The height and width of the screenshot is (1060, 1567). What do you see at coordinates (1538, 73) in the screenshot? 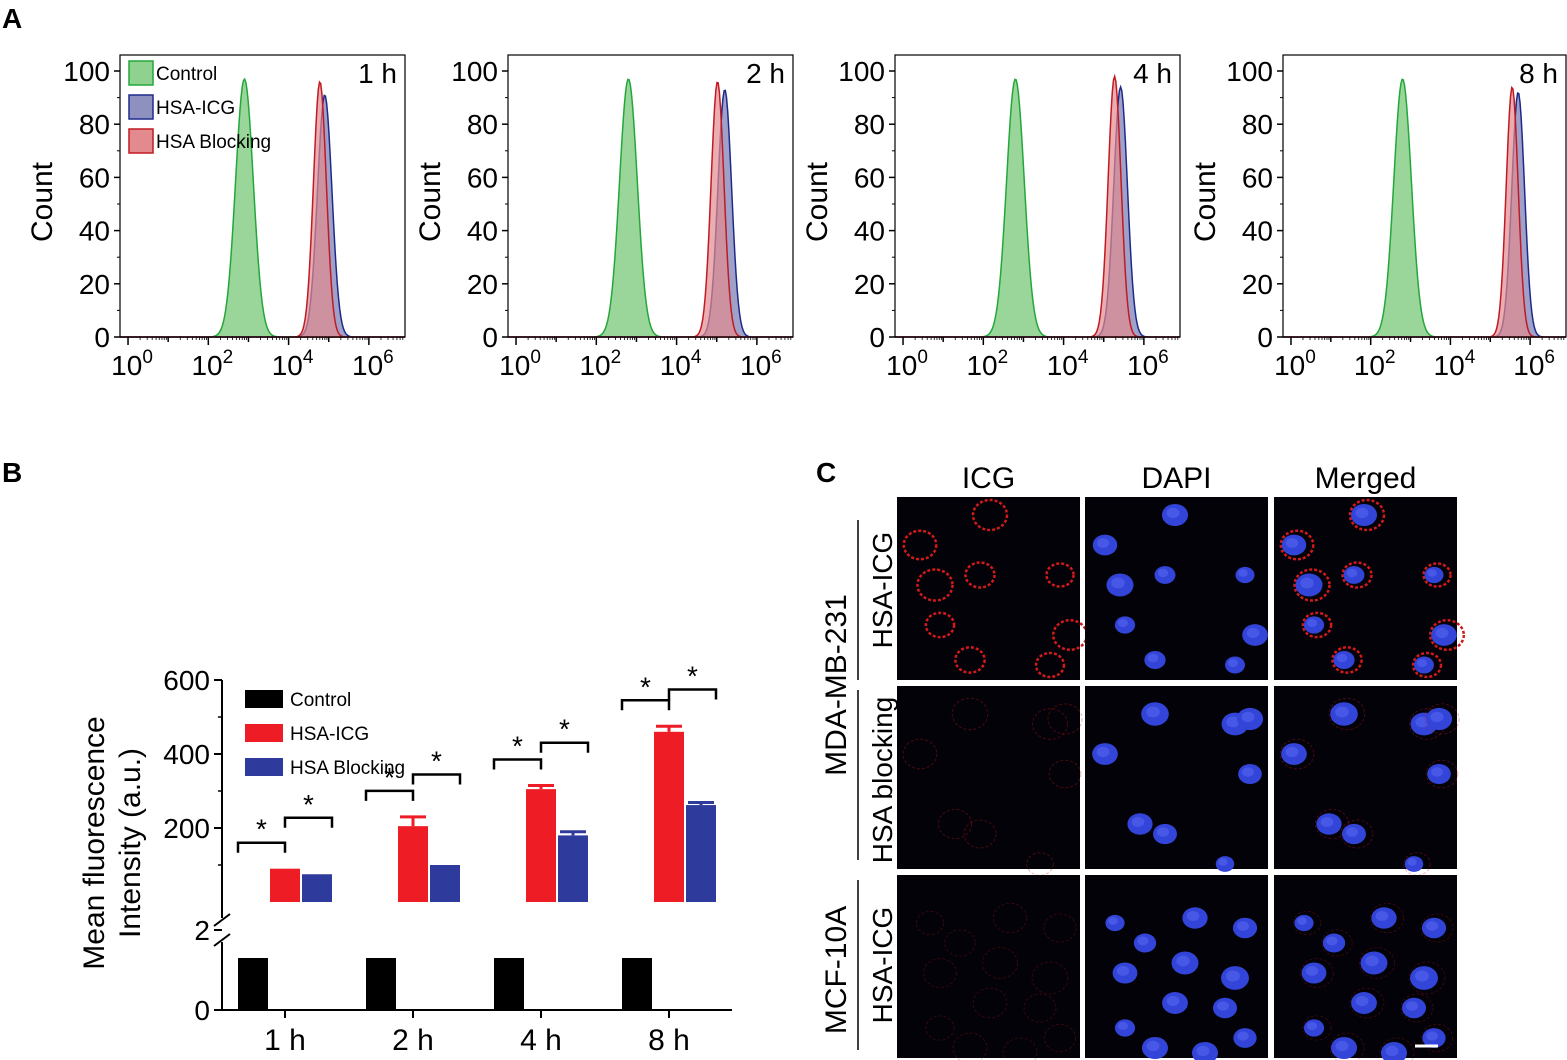
I see `histogram-time-label: 8 h` at bounding box center [1538, 73].